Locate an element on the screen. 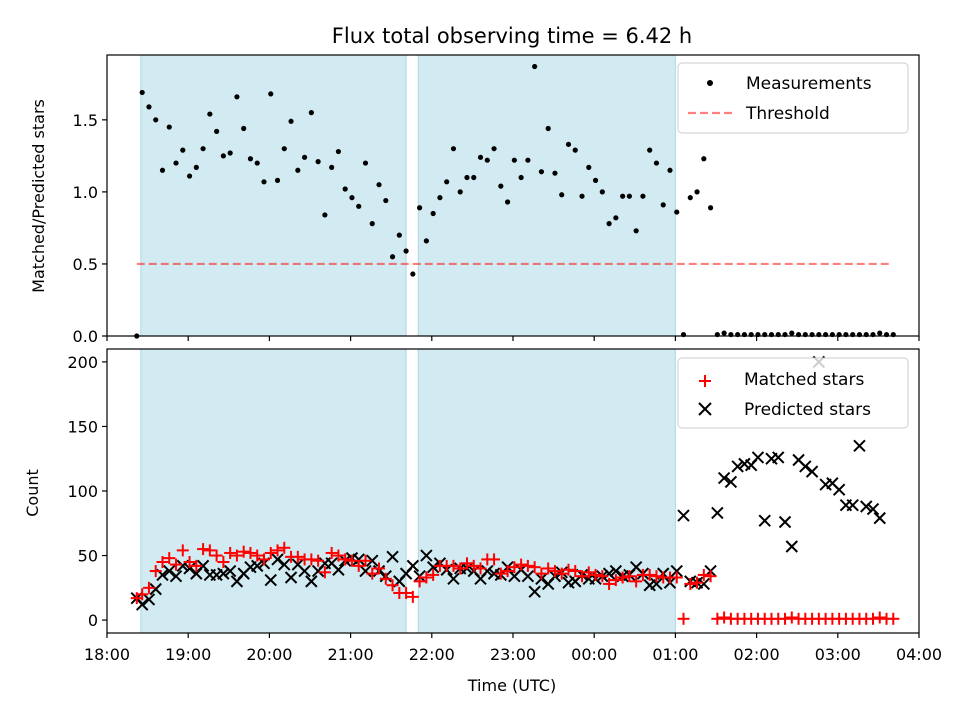  top-x-ticks is located at coordinates (513, 338).